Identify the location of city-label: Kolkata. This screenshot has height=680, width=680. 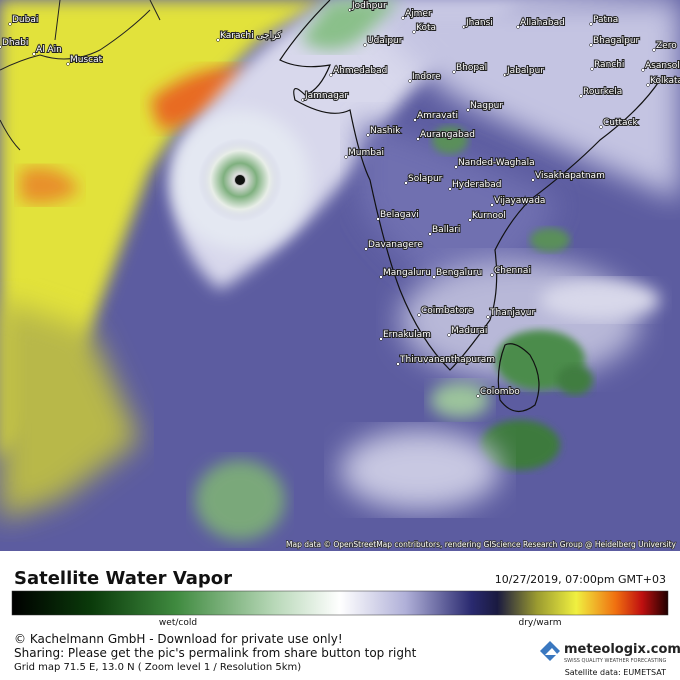
(665, 81).